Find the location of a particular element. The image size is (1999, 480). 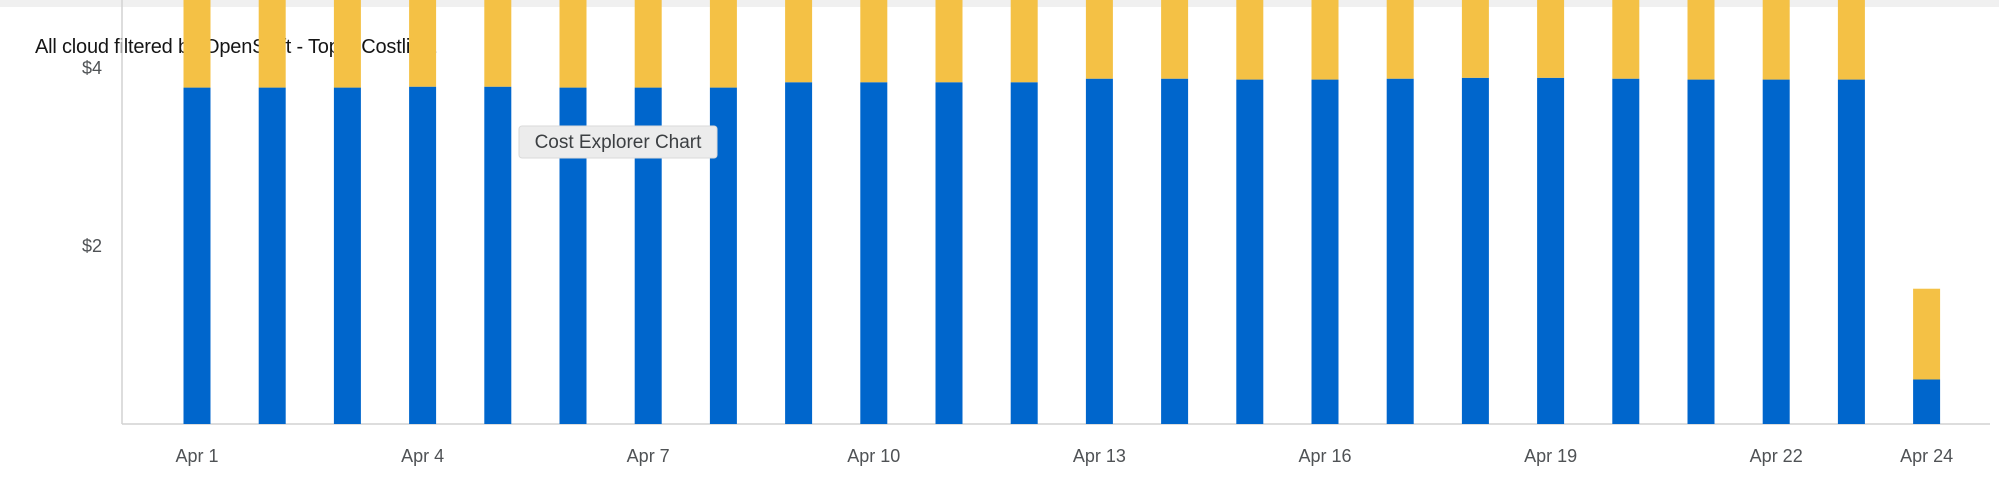

tooltip-text: Cost Explorer Chart is located at coordinates (619, 142).